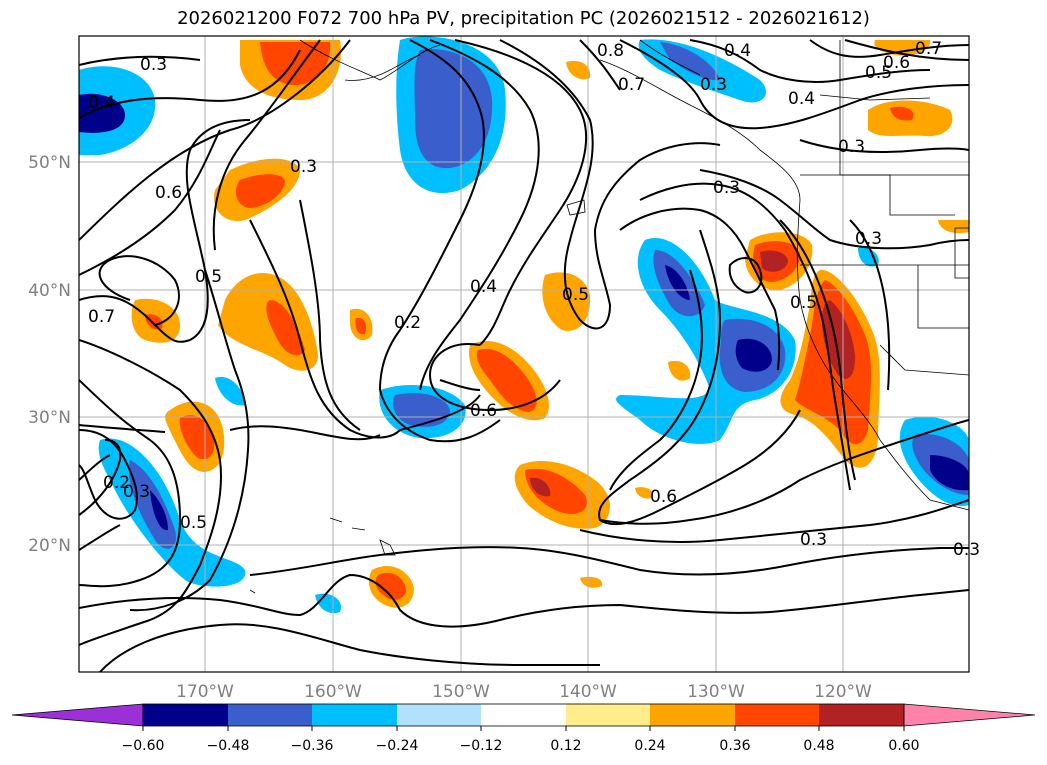 Image resolution: width=1047 pixels, height=765 pixels. I want to click on positive-region-nw, so click(257, 189).